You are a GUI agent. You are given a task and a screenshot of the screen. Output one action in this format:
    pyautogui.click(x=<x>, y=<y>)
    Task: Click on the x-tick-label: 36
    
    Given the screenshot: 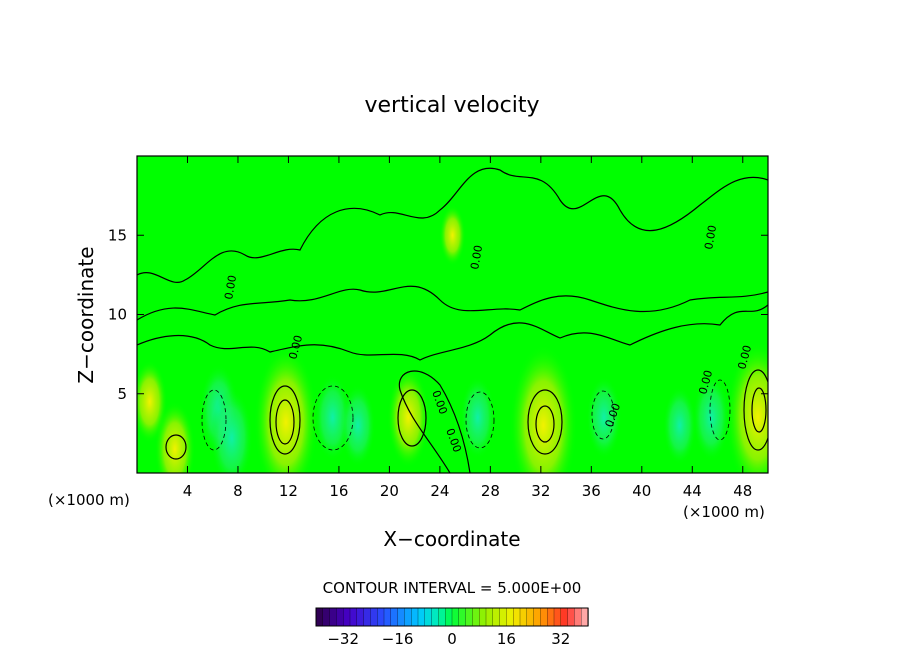 What is the action you would take?
    pyautogui.click(x=591, y=491)
    